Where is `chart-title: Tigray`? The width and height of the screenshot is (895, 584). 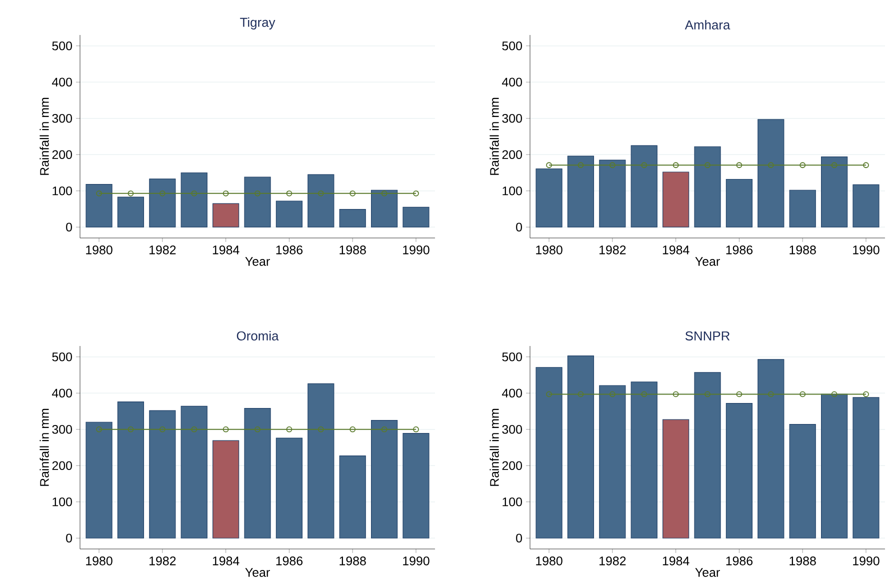
chart-title: Tigray is located at coordinates (258, 23).